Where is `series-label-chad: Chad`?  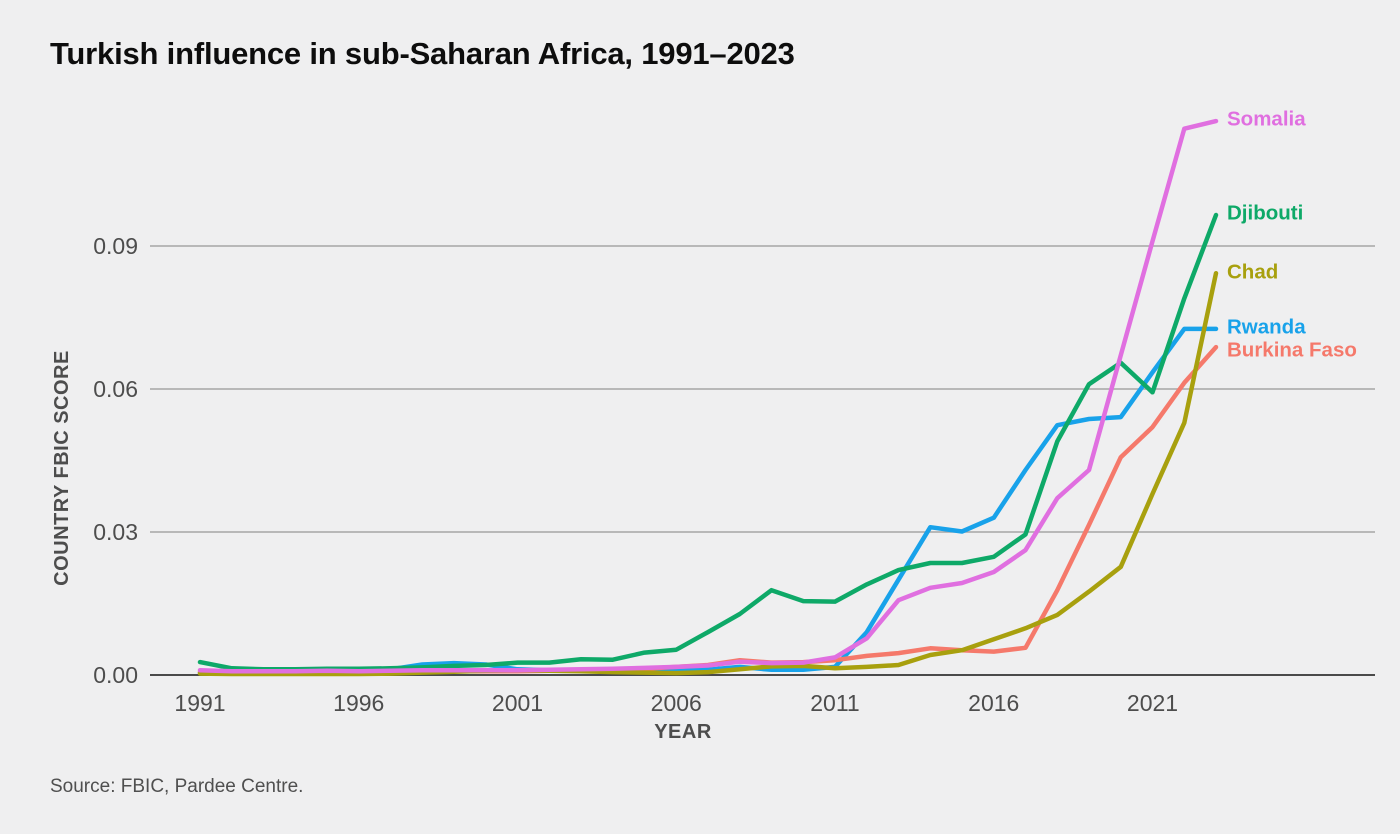 series-label-chad: Chad is located at coordinates (1252, 272).